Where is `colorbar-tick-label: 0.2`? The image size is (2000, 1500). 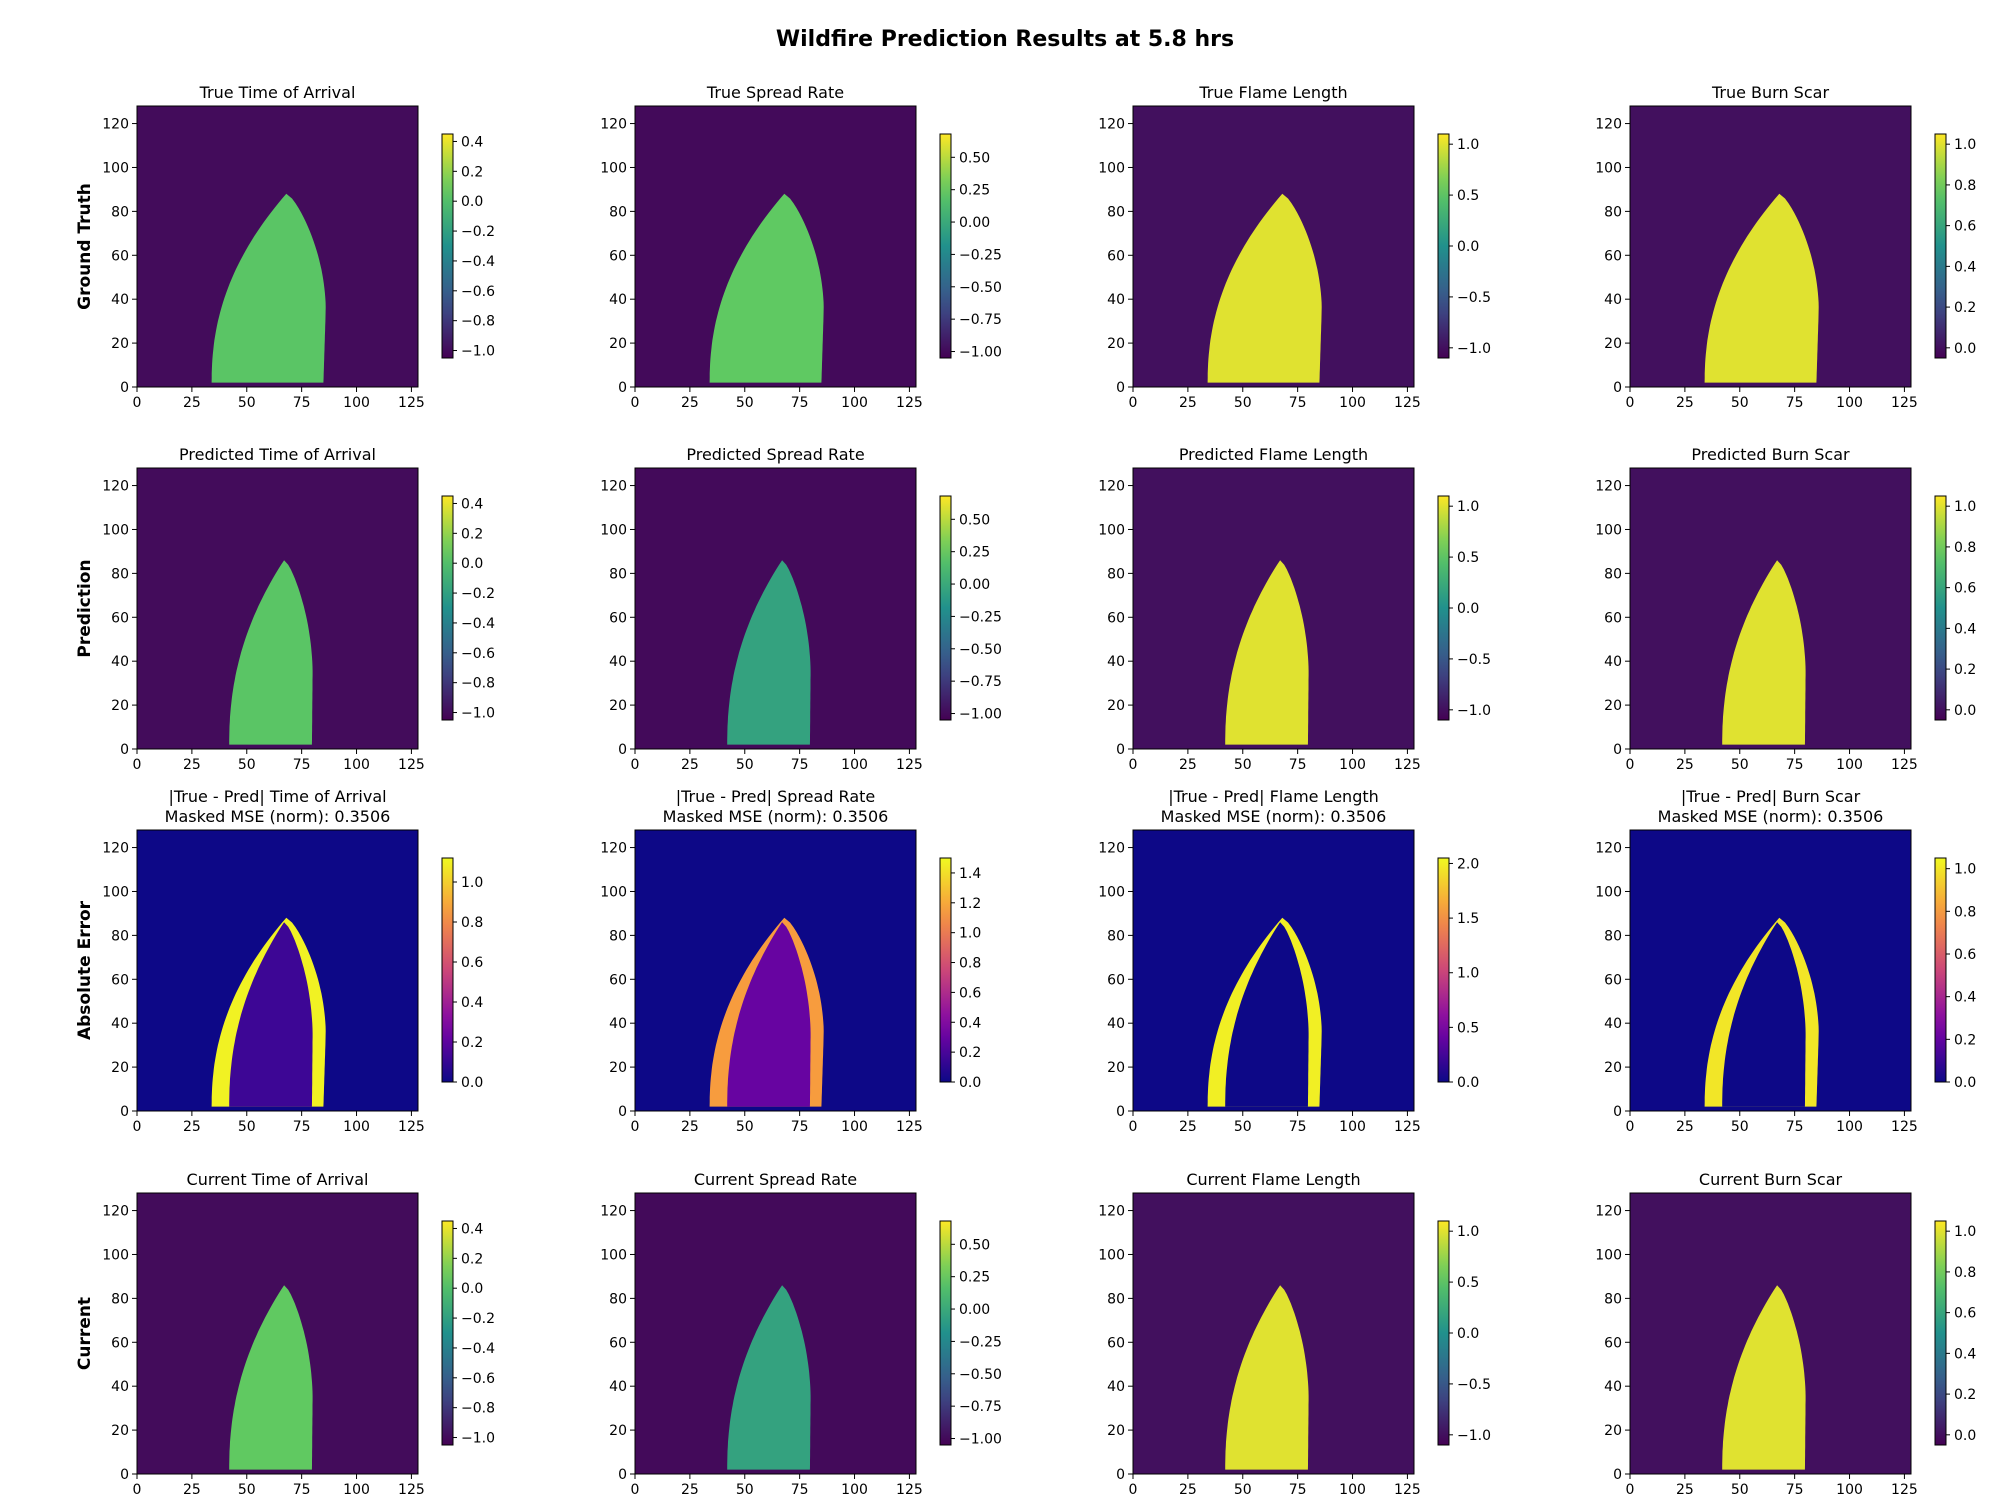 colorbar-tick-label: 0.2 is located at coordinates (1965, 1395).